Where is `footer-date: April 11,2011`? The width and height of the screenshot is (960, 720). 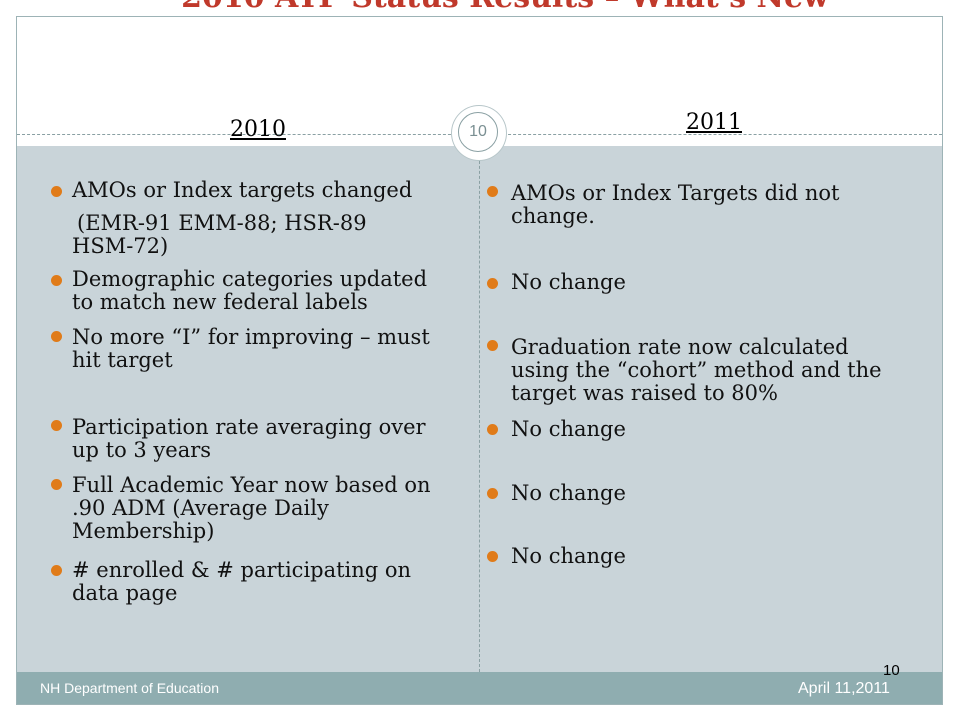
footer-date: April 11,2011 is located at coordinates (844, 688).